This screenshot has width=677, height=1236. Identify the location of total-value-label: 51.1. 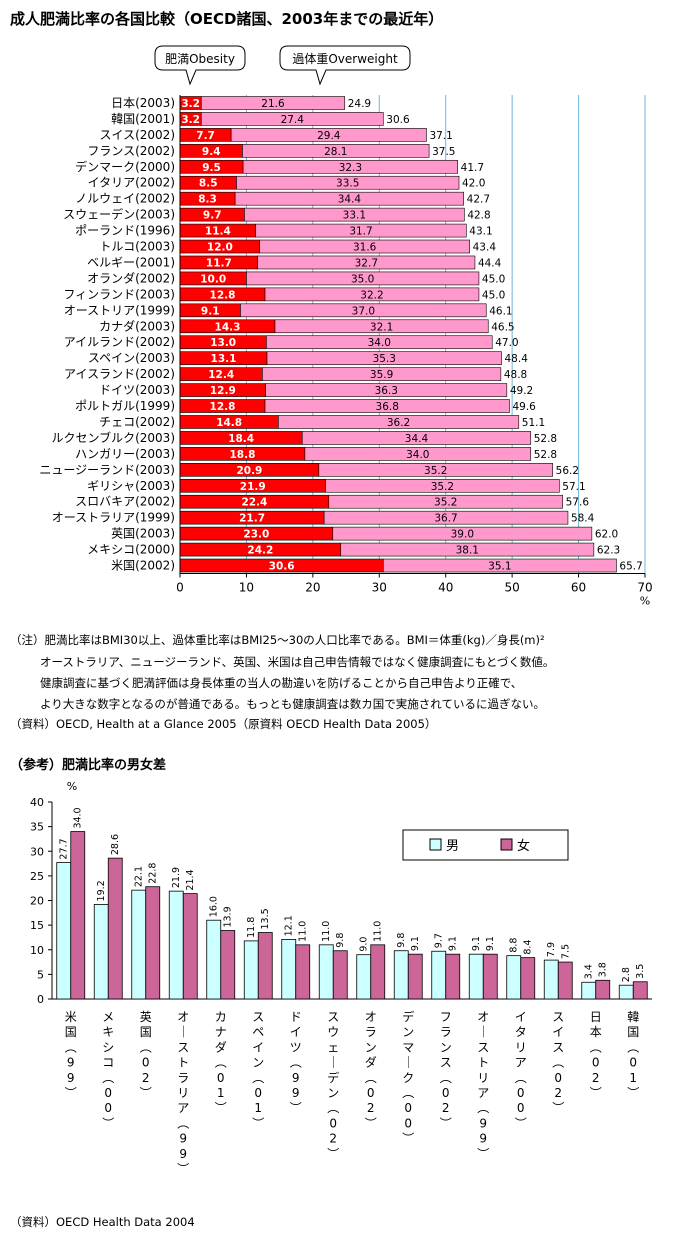
(533, 423).